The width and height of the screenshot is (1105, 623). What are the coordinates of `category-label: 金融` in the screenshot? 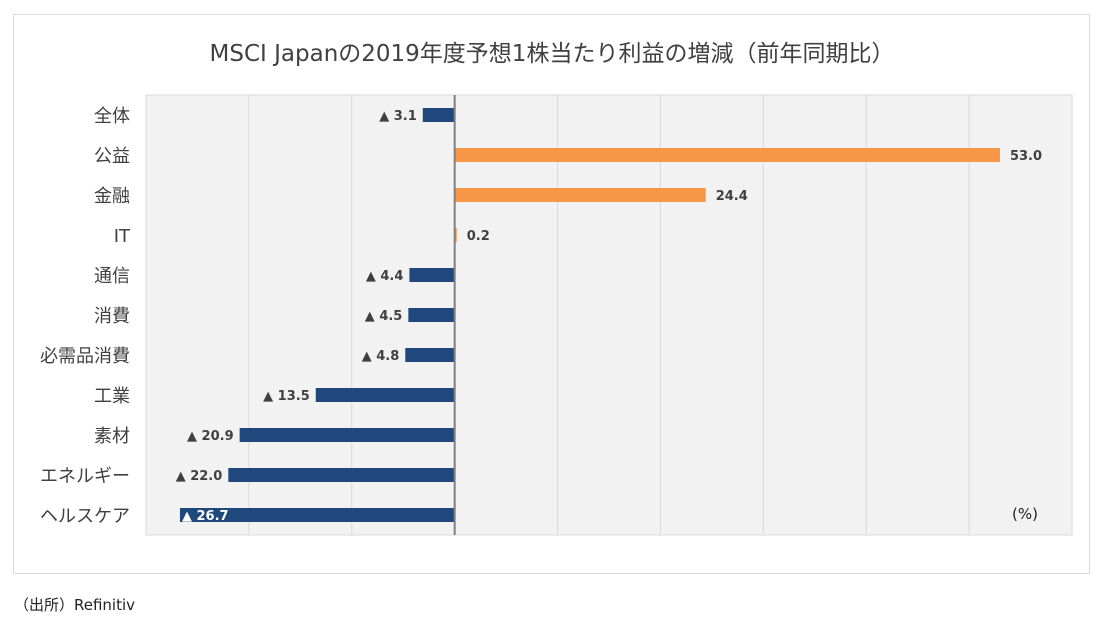 It's located at (112, 196).